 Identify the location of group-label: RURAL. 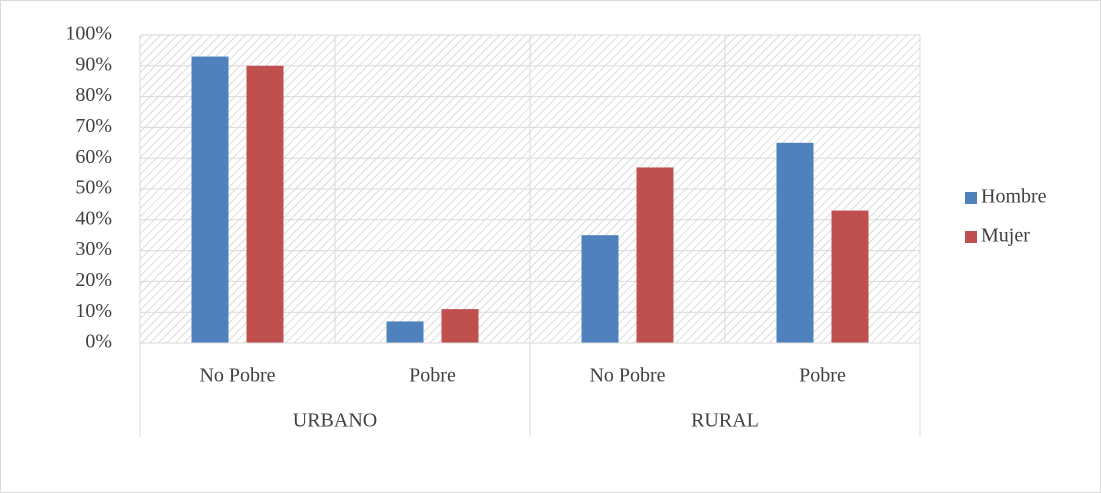
(725, 421).